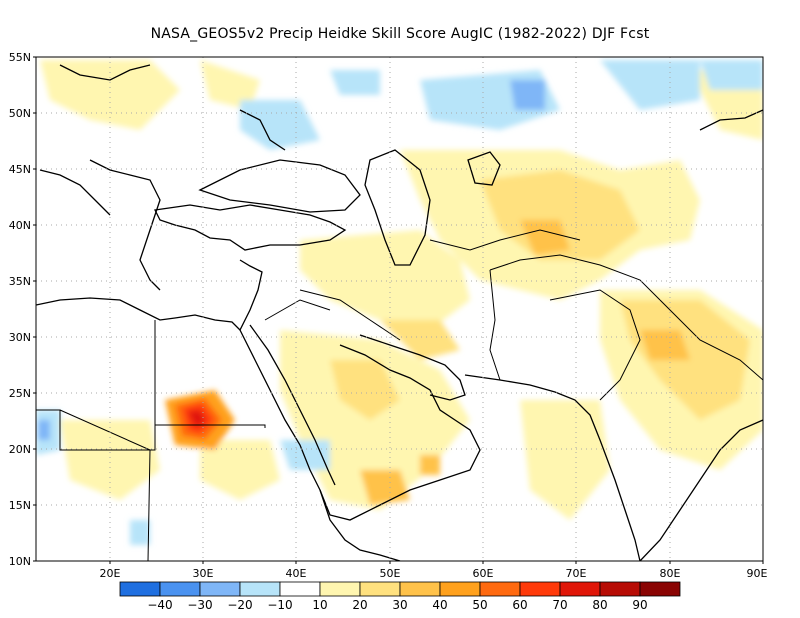 Image resolution: width=800 pixels, height=618 pixels. Describe the element at coordinates (199, 605) in the screenshot. I see `colorbar-label: −30` at that location.